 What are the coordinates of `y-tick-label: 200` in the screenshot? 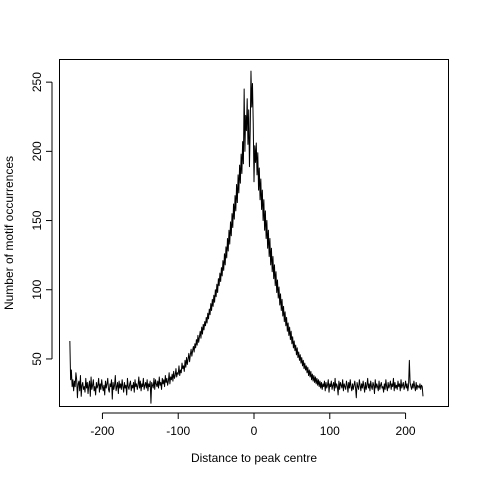 It's located at (37, 151).